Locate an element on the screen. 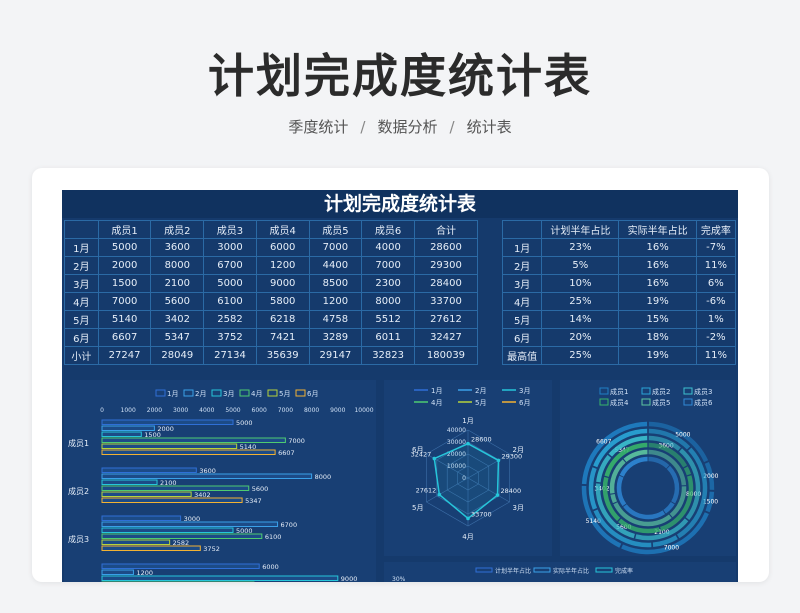  table-cell: 28049 is located at coordinates (177, 355).